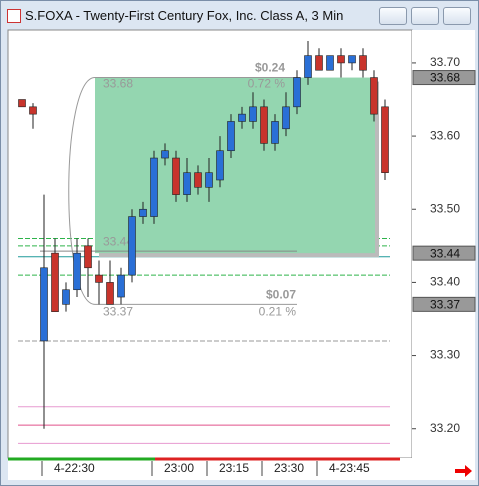 This screenshot has height=486, width=479. I want to click on price-marker-label: 33.37, so click(445, 305).